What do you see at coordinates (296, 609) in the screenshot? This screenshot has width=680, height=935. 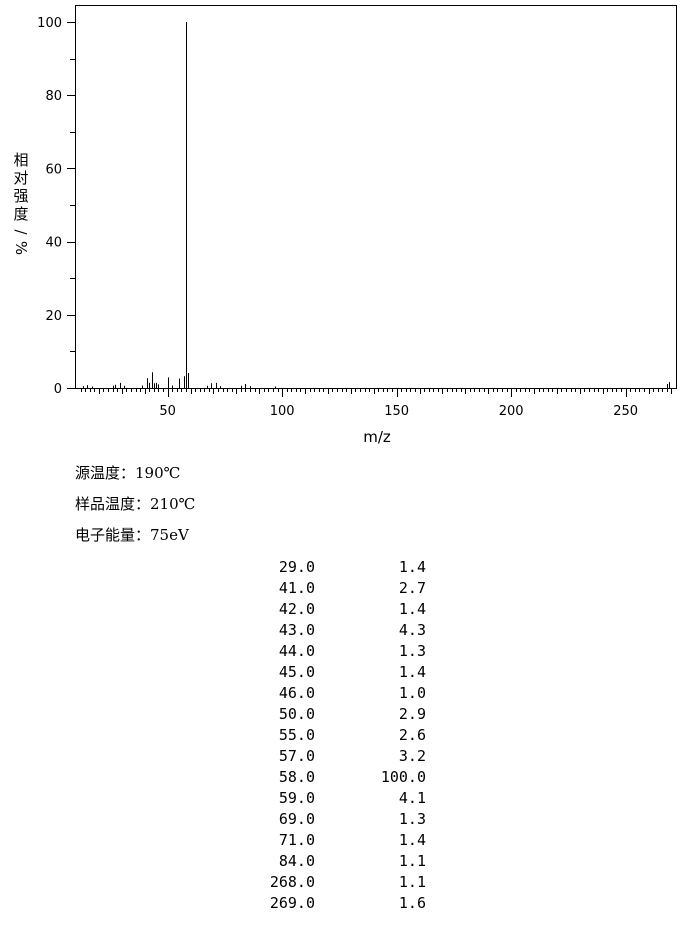 I see `peak-mz: 42.0` at bounding box center [296, 609].